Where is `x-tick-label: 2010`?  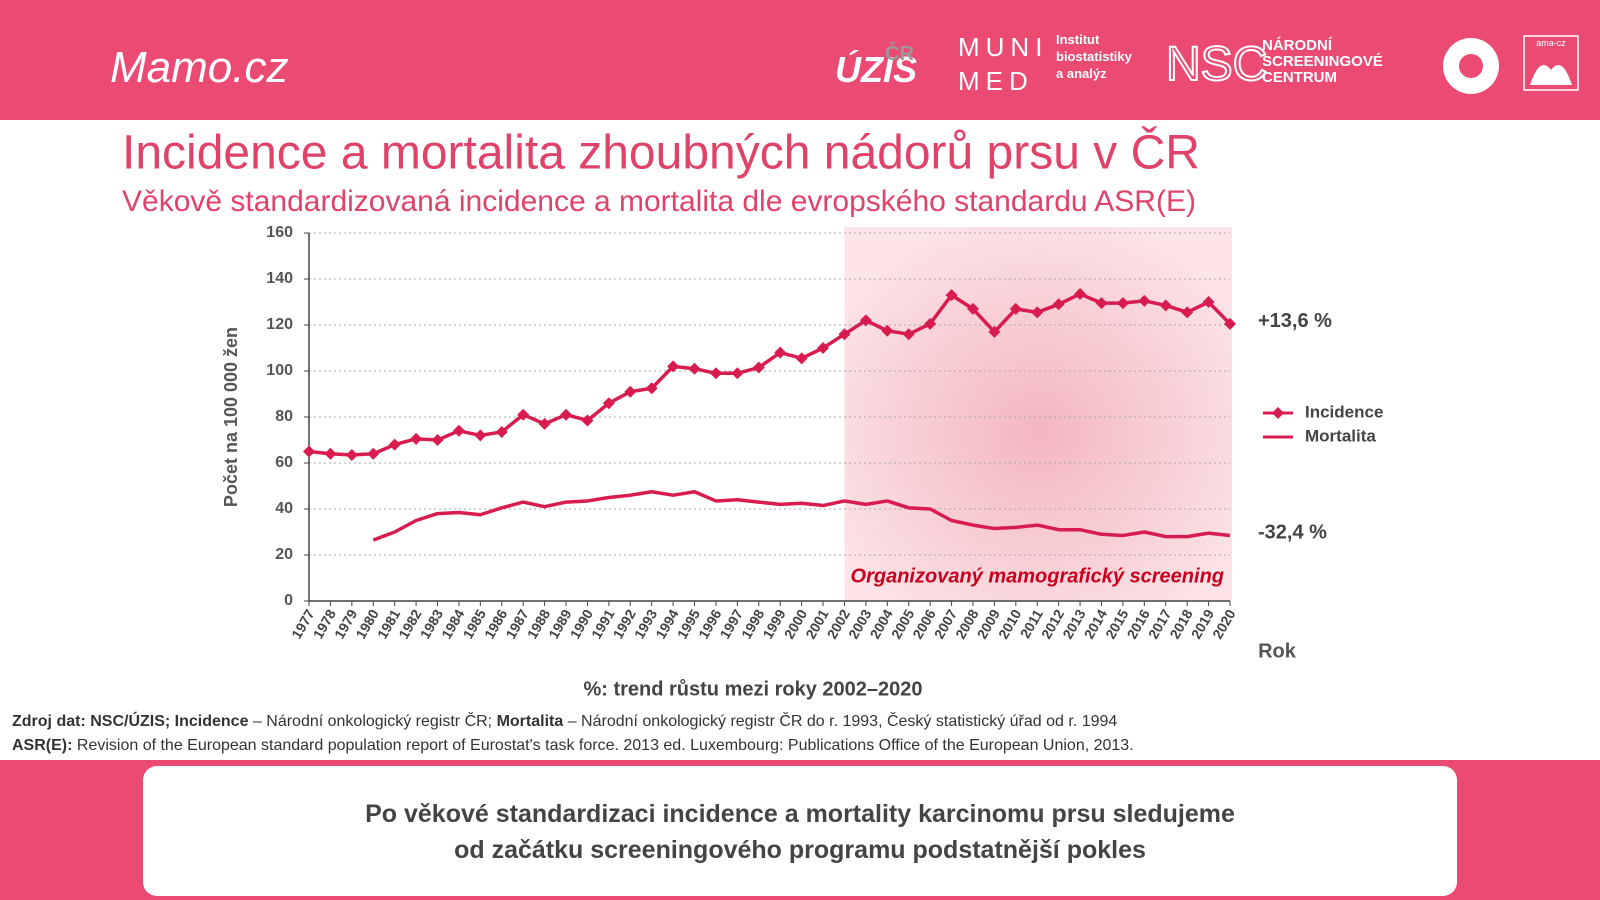
x-tick-label: 2010 is located at coordinates (1010, 623).